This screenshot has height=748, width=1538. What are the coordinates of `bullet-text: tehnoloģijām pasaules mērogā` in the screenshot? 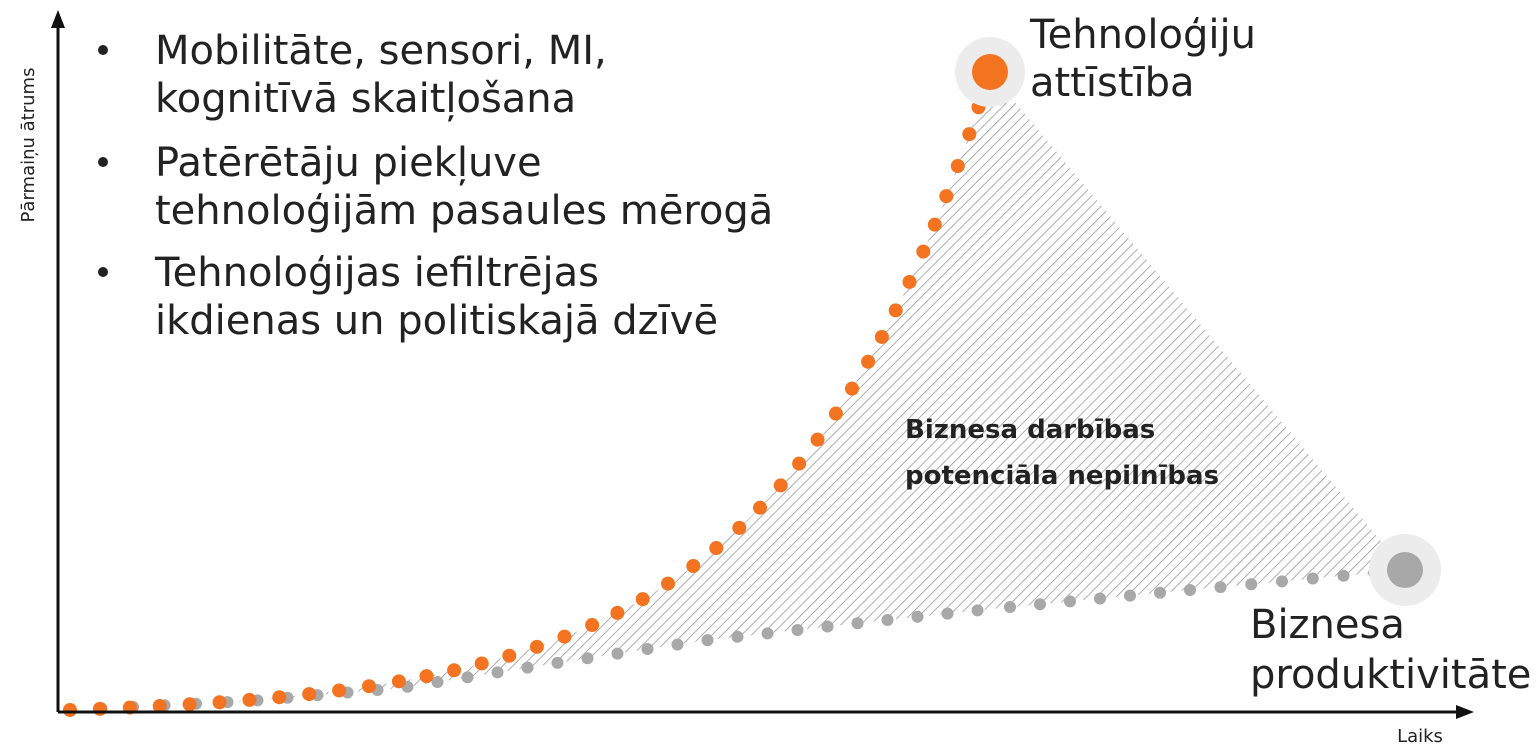 It's located at (464, 211).